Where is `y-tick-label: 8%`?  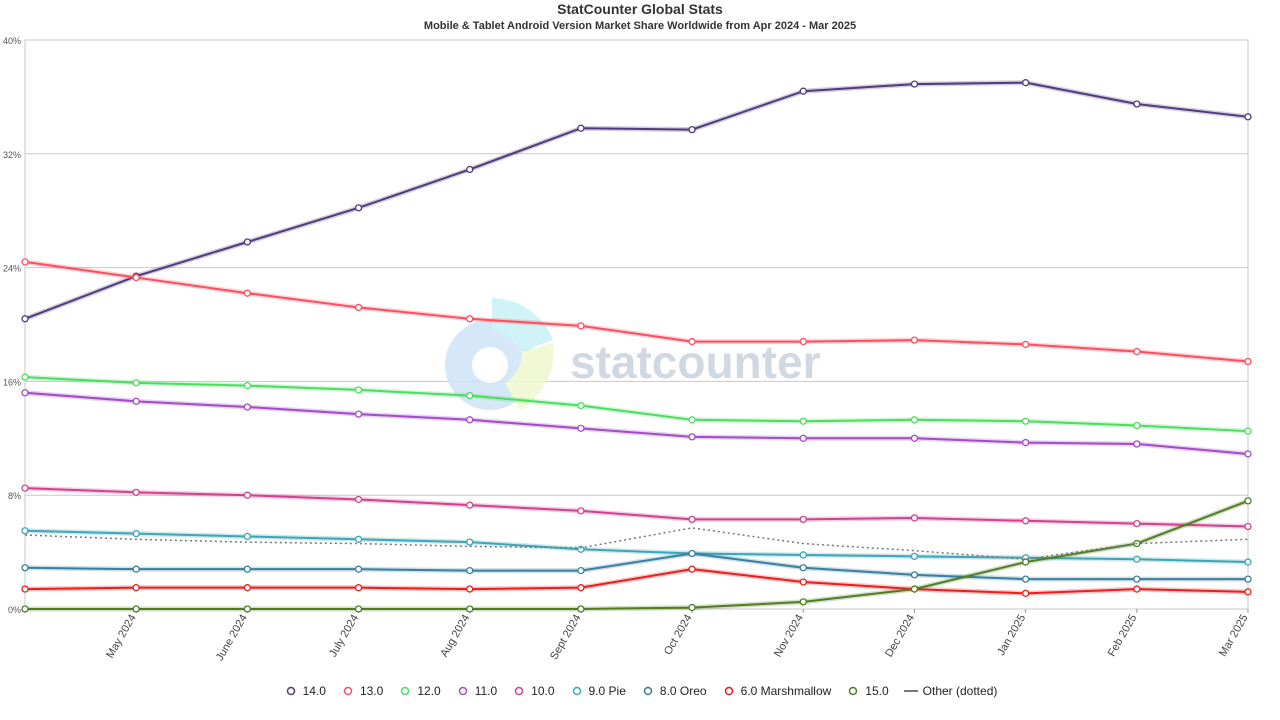
y-tick-label: 8% is located at coordinates (14, 496).